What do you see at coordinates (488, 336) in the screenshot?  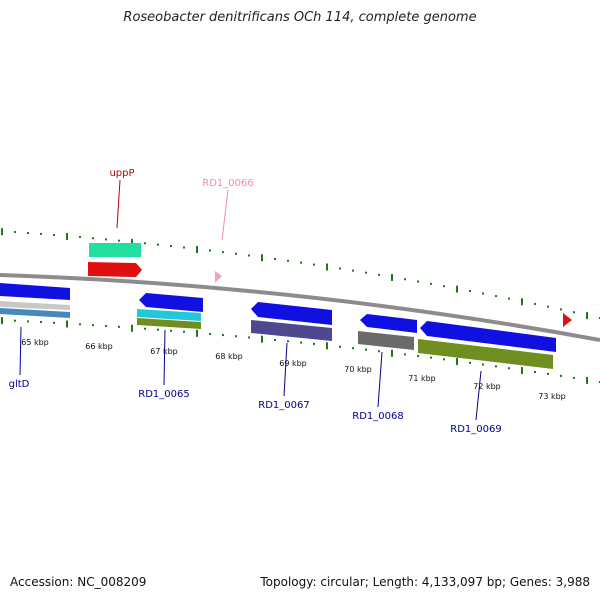 I see `rd1-0069-feature-blue` at bounding box center [488, 336].